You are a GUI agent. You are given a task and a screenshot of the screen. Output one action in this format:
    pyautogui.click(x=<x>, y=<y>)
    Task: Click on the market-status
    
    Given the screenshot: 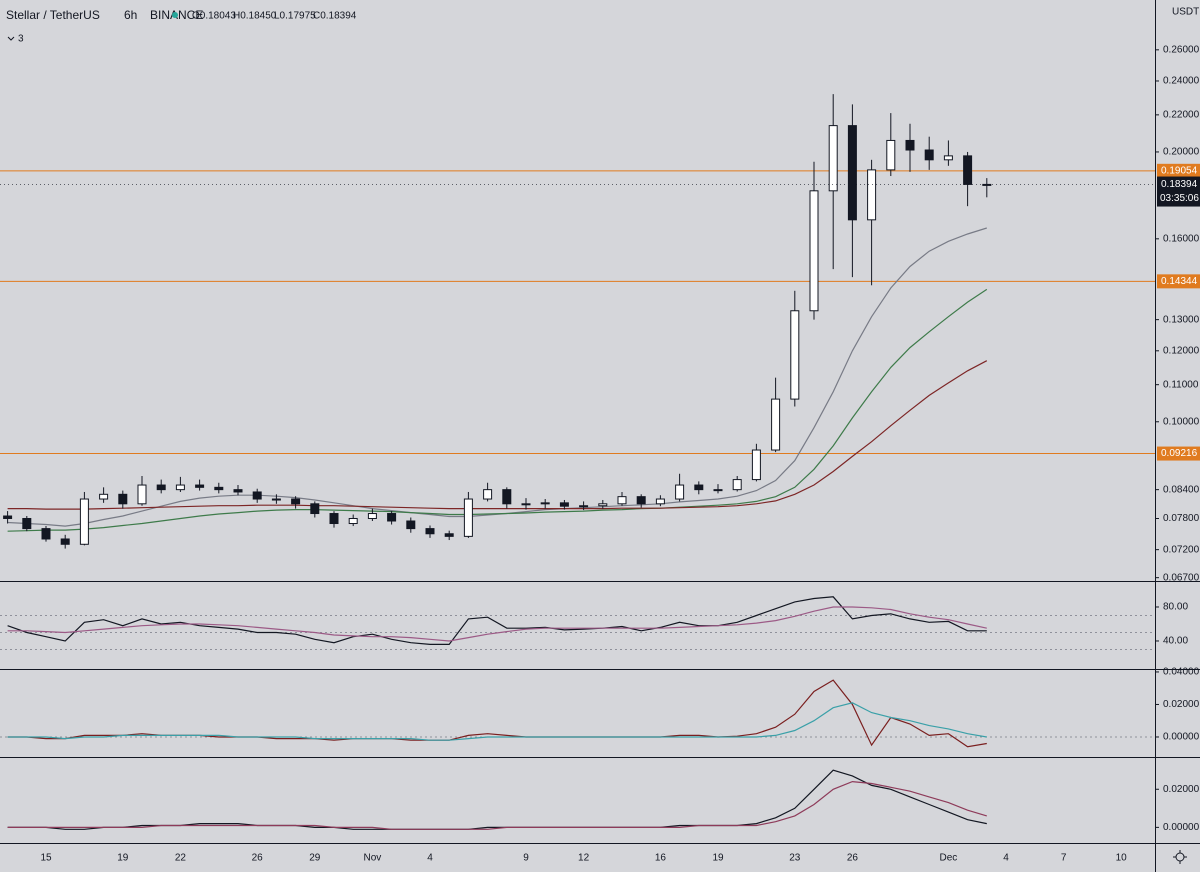 What is the action you would take?
    pyautogui.click(x=175, y=15)
    